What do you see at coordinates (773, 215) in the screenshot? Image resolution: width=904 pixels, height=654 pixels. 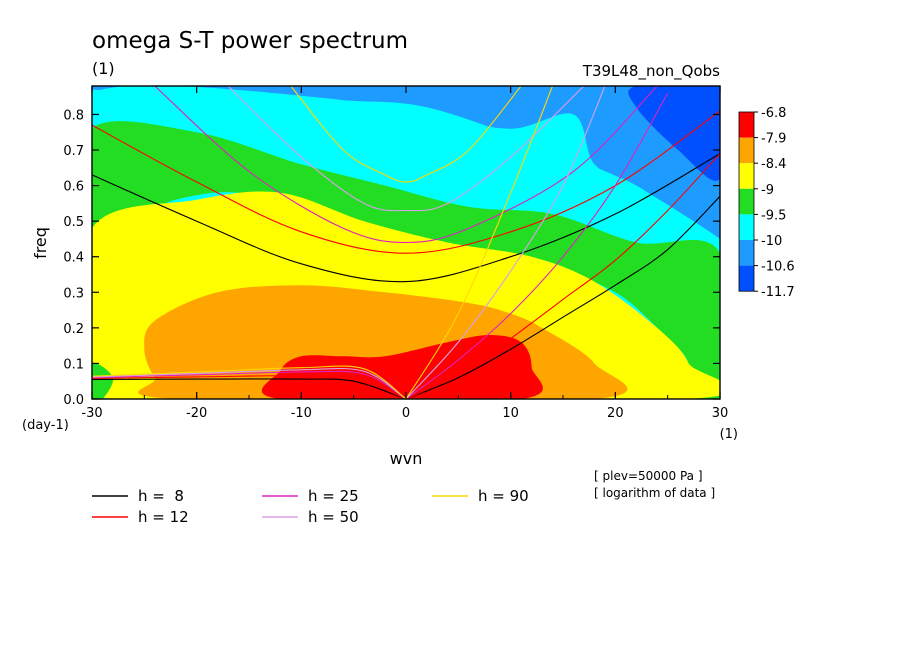 I see `colorbar-label: -9.5` at bounding box center [773, 215].